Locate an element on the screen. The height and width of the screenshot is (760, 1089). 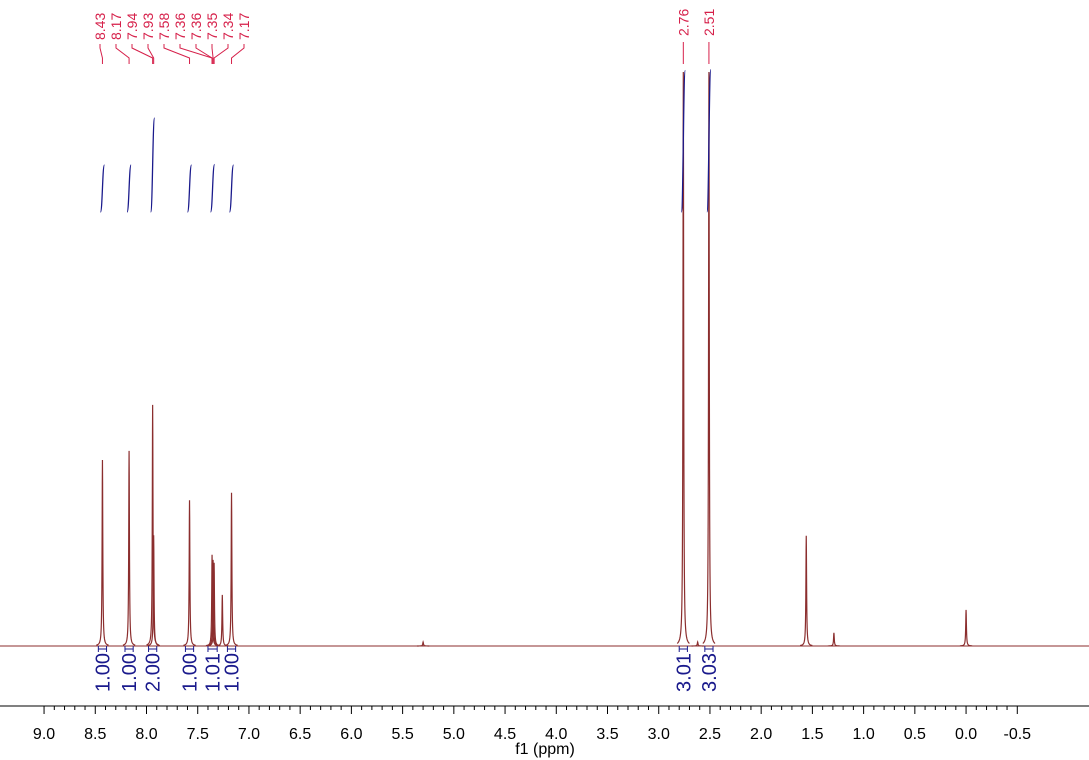
x-tick-label: 1.0 is located at coordinates (863, 734).